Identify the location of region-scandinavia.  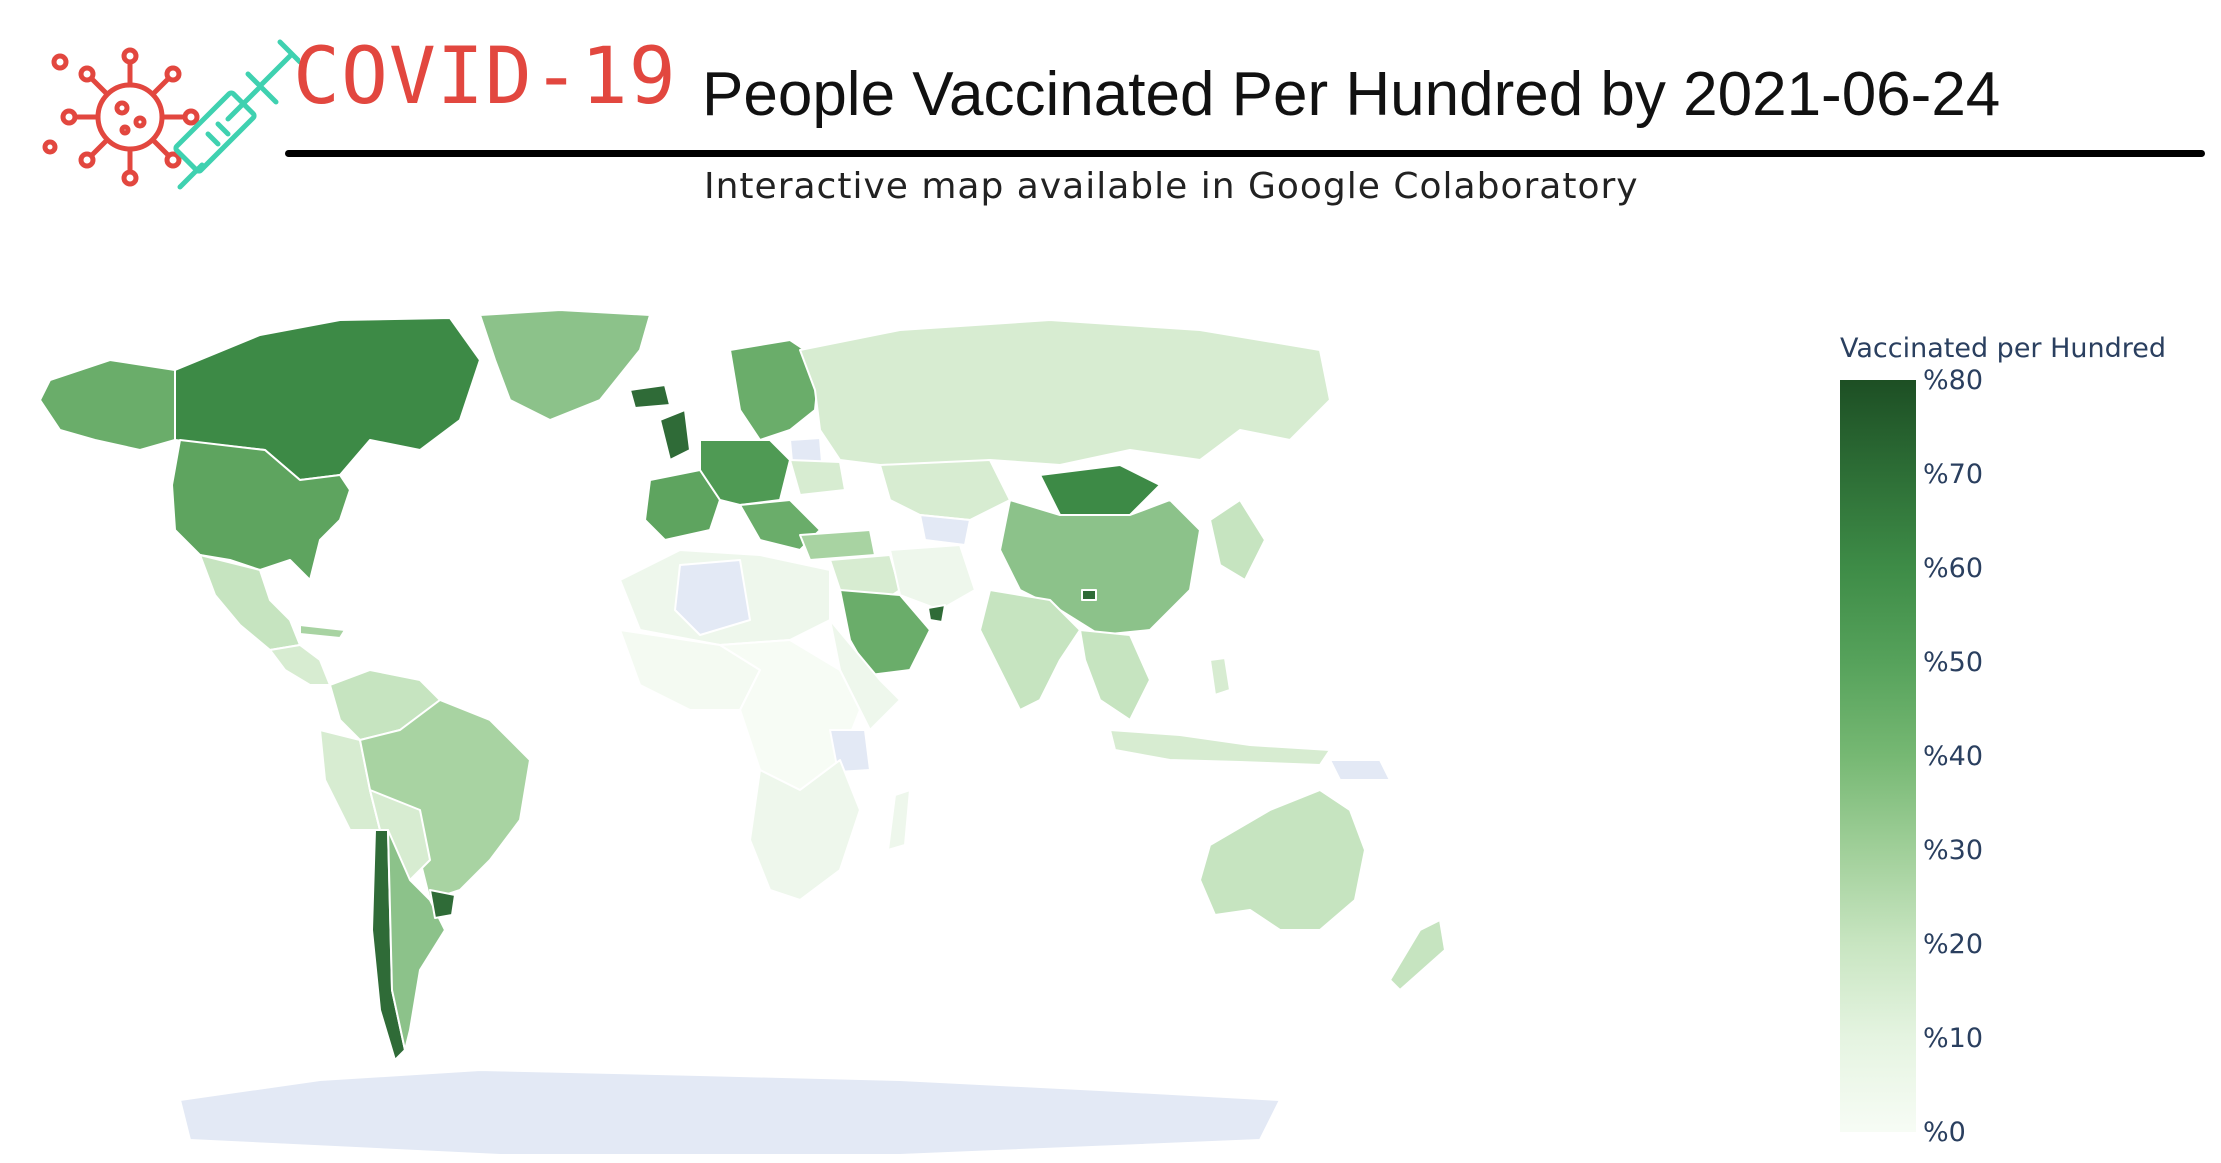
(775, 390).